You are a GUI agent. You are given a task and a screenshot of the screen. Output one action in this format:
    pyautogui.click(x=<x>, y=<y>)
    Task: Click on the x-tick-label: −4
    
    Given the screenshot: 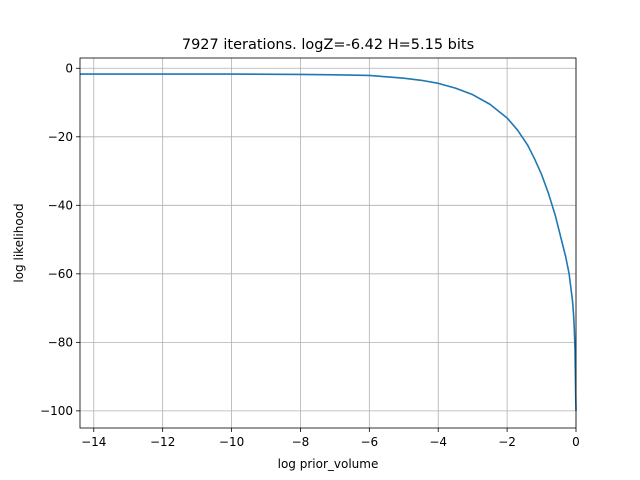 What is the action you would take?
    pyautogui.click(x=438, y=442)
    